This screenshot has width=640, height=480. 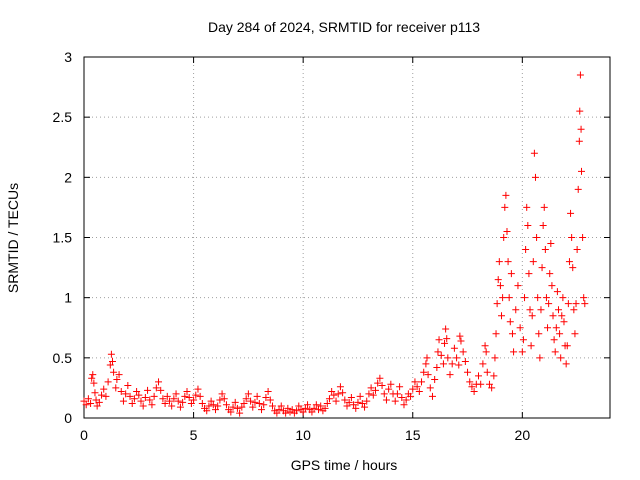 I want to click on y-tick-label: 2.5, so click(x=63, y=117).